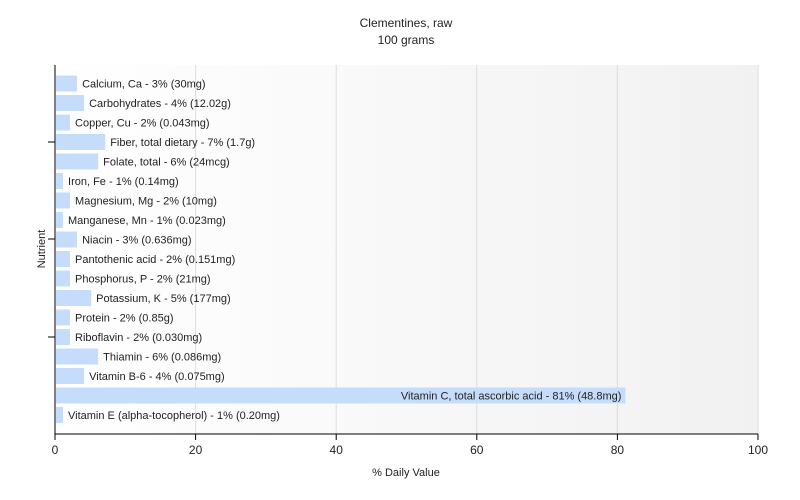  I want to click on x-tick-label: 40, so click(337, 450).